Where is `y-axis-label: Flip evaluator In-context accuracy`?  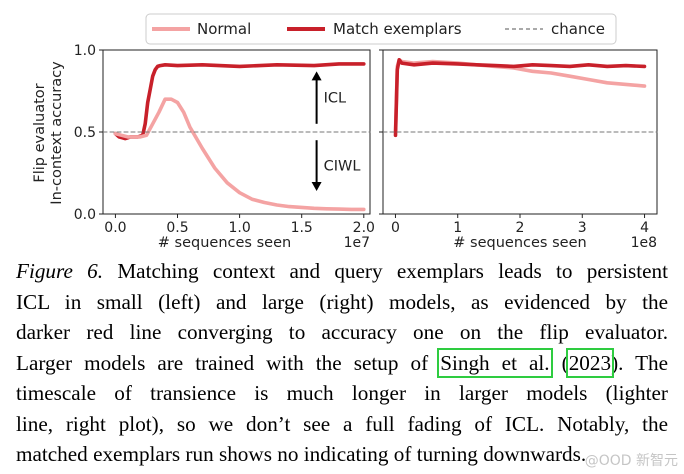
y-axis-label: Flip evaluator In-context accuracy is located at coordinates (48, 133).